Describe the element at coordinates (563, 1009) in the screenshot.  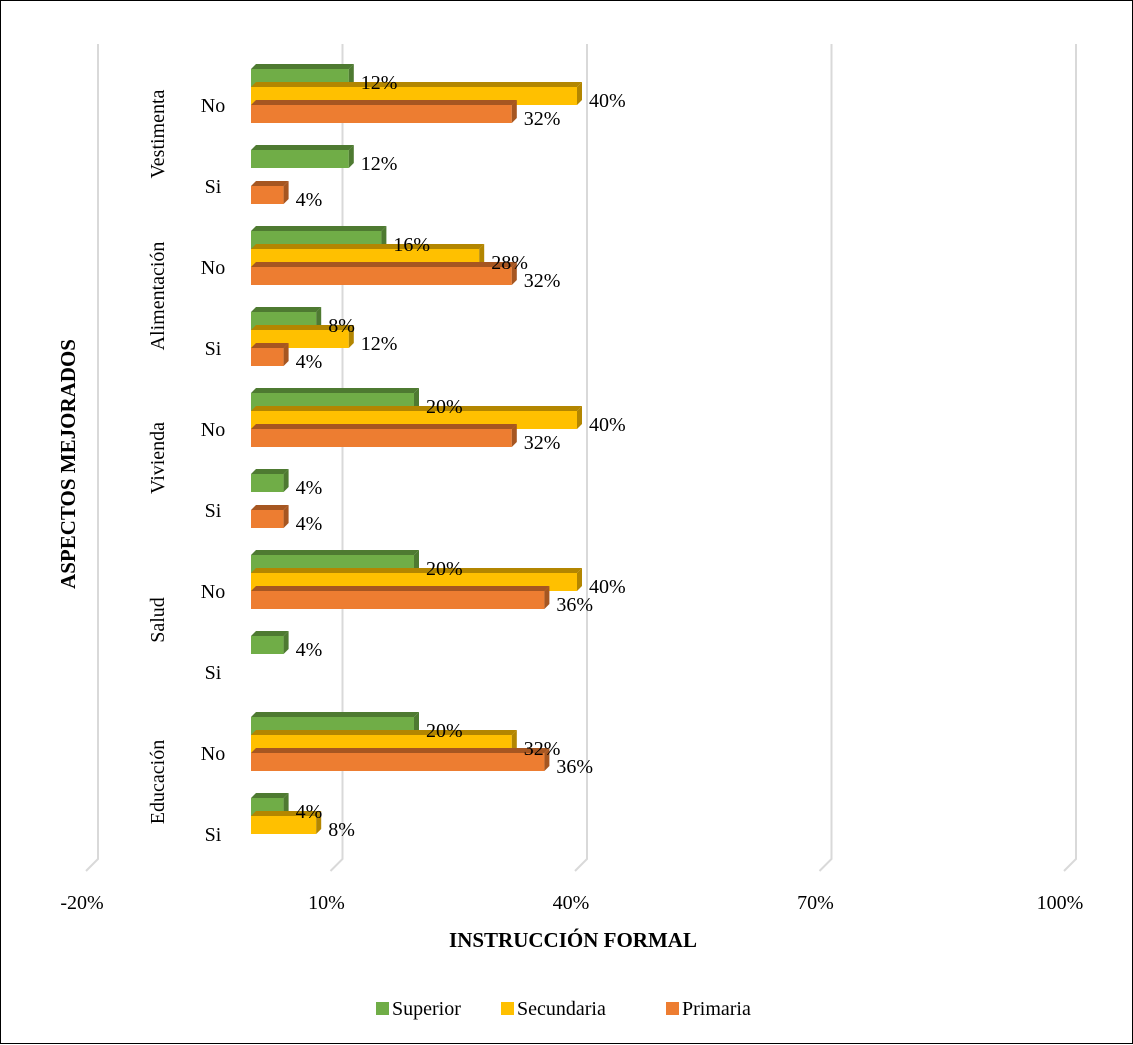
I see `legend: Superior Secundaria Primaria` at that location.